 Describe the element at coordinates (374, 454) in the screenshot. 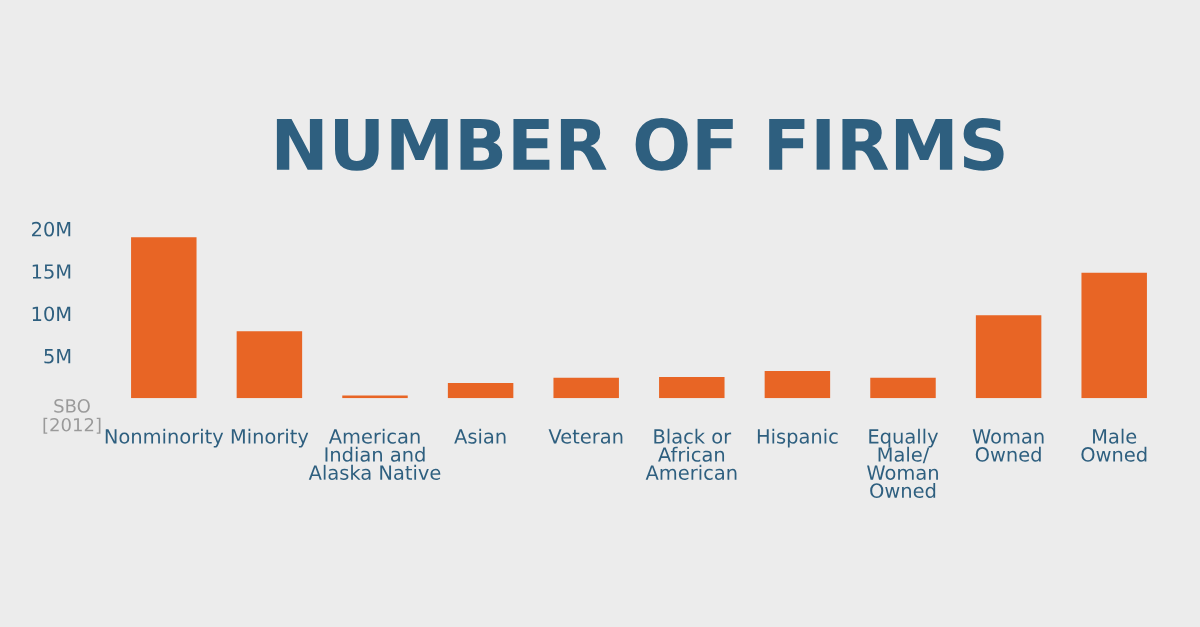

I see `x-tick-label: American Indian and Alaska Native` at that location.